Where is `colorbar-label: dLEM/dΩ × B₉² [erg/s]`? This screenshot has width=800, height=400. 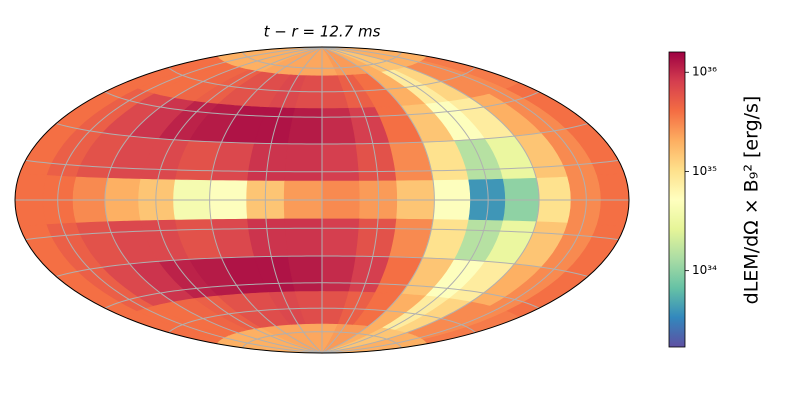 colorbar-label: dLEM/dΩ × B₉² [erg/s] is located at coordinates (752, 200).